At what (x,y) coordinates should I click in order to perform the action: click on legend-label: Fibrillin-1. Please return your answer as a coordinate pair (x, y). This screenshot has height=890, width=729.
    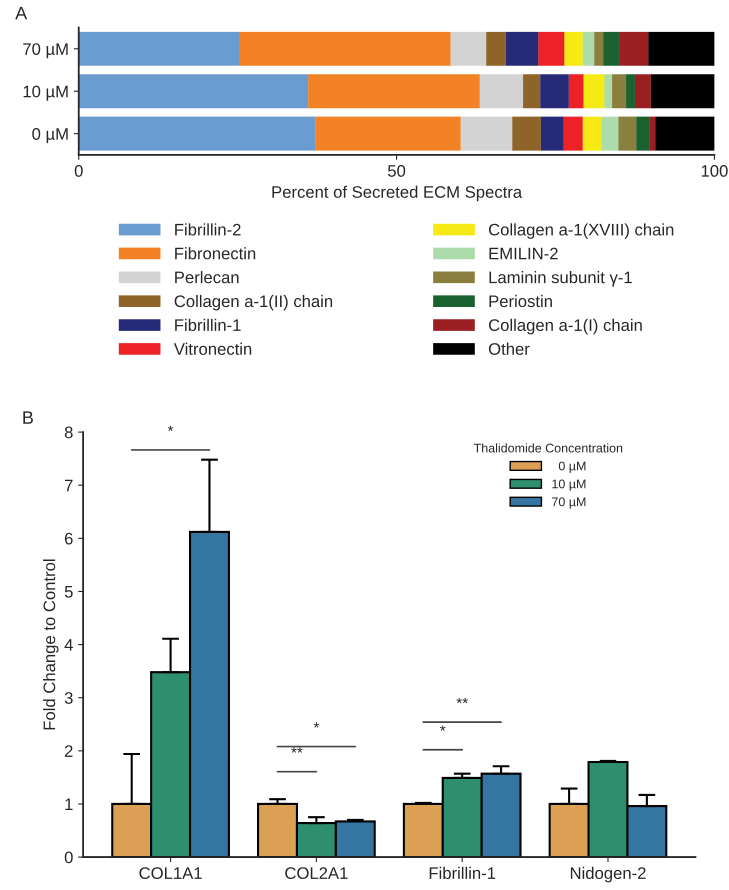
    Looking at the image, I should click on (208, 325).